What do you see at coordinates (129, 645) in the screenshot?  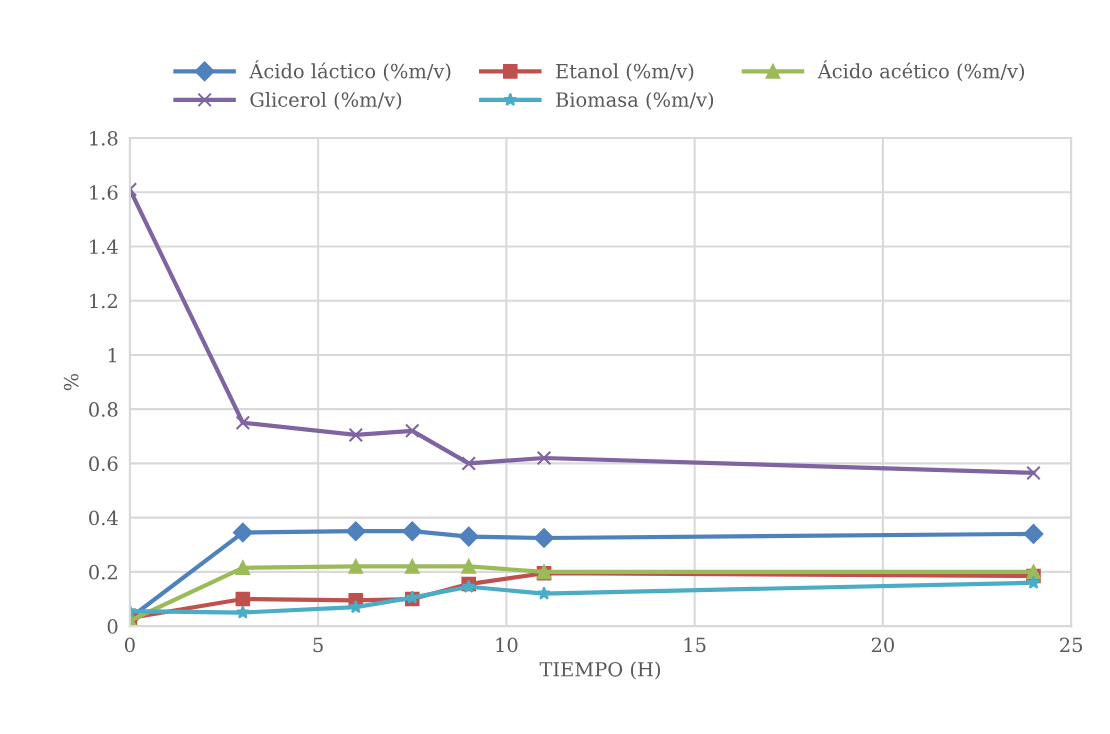 I see `x-tick-label: 0` at bounding box center [129, 645].